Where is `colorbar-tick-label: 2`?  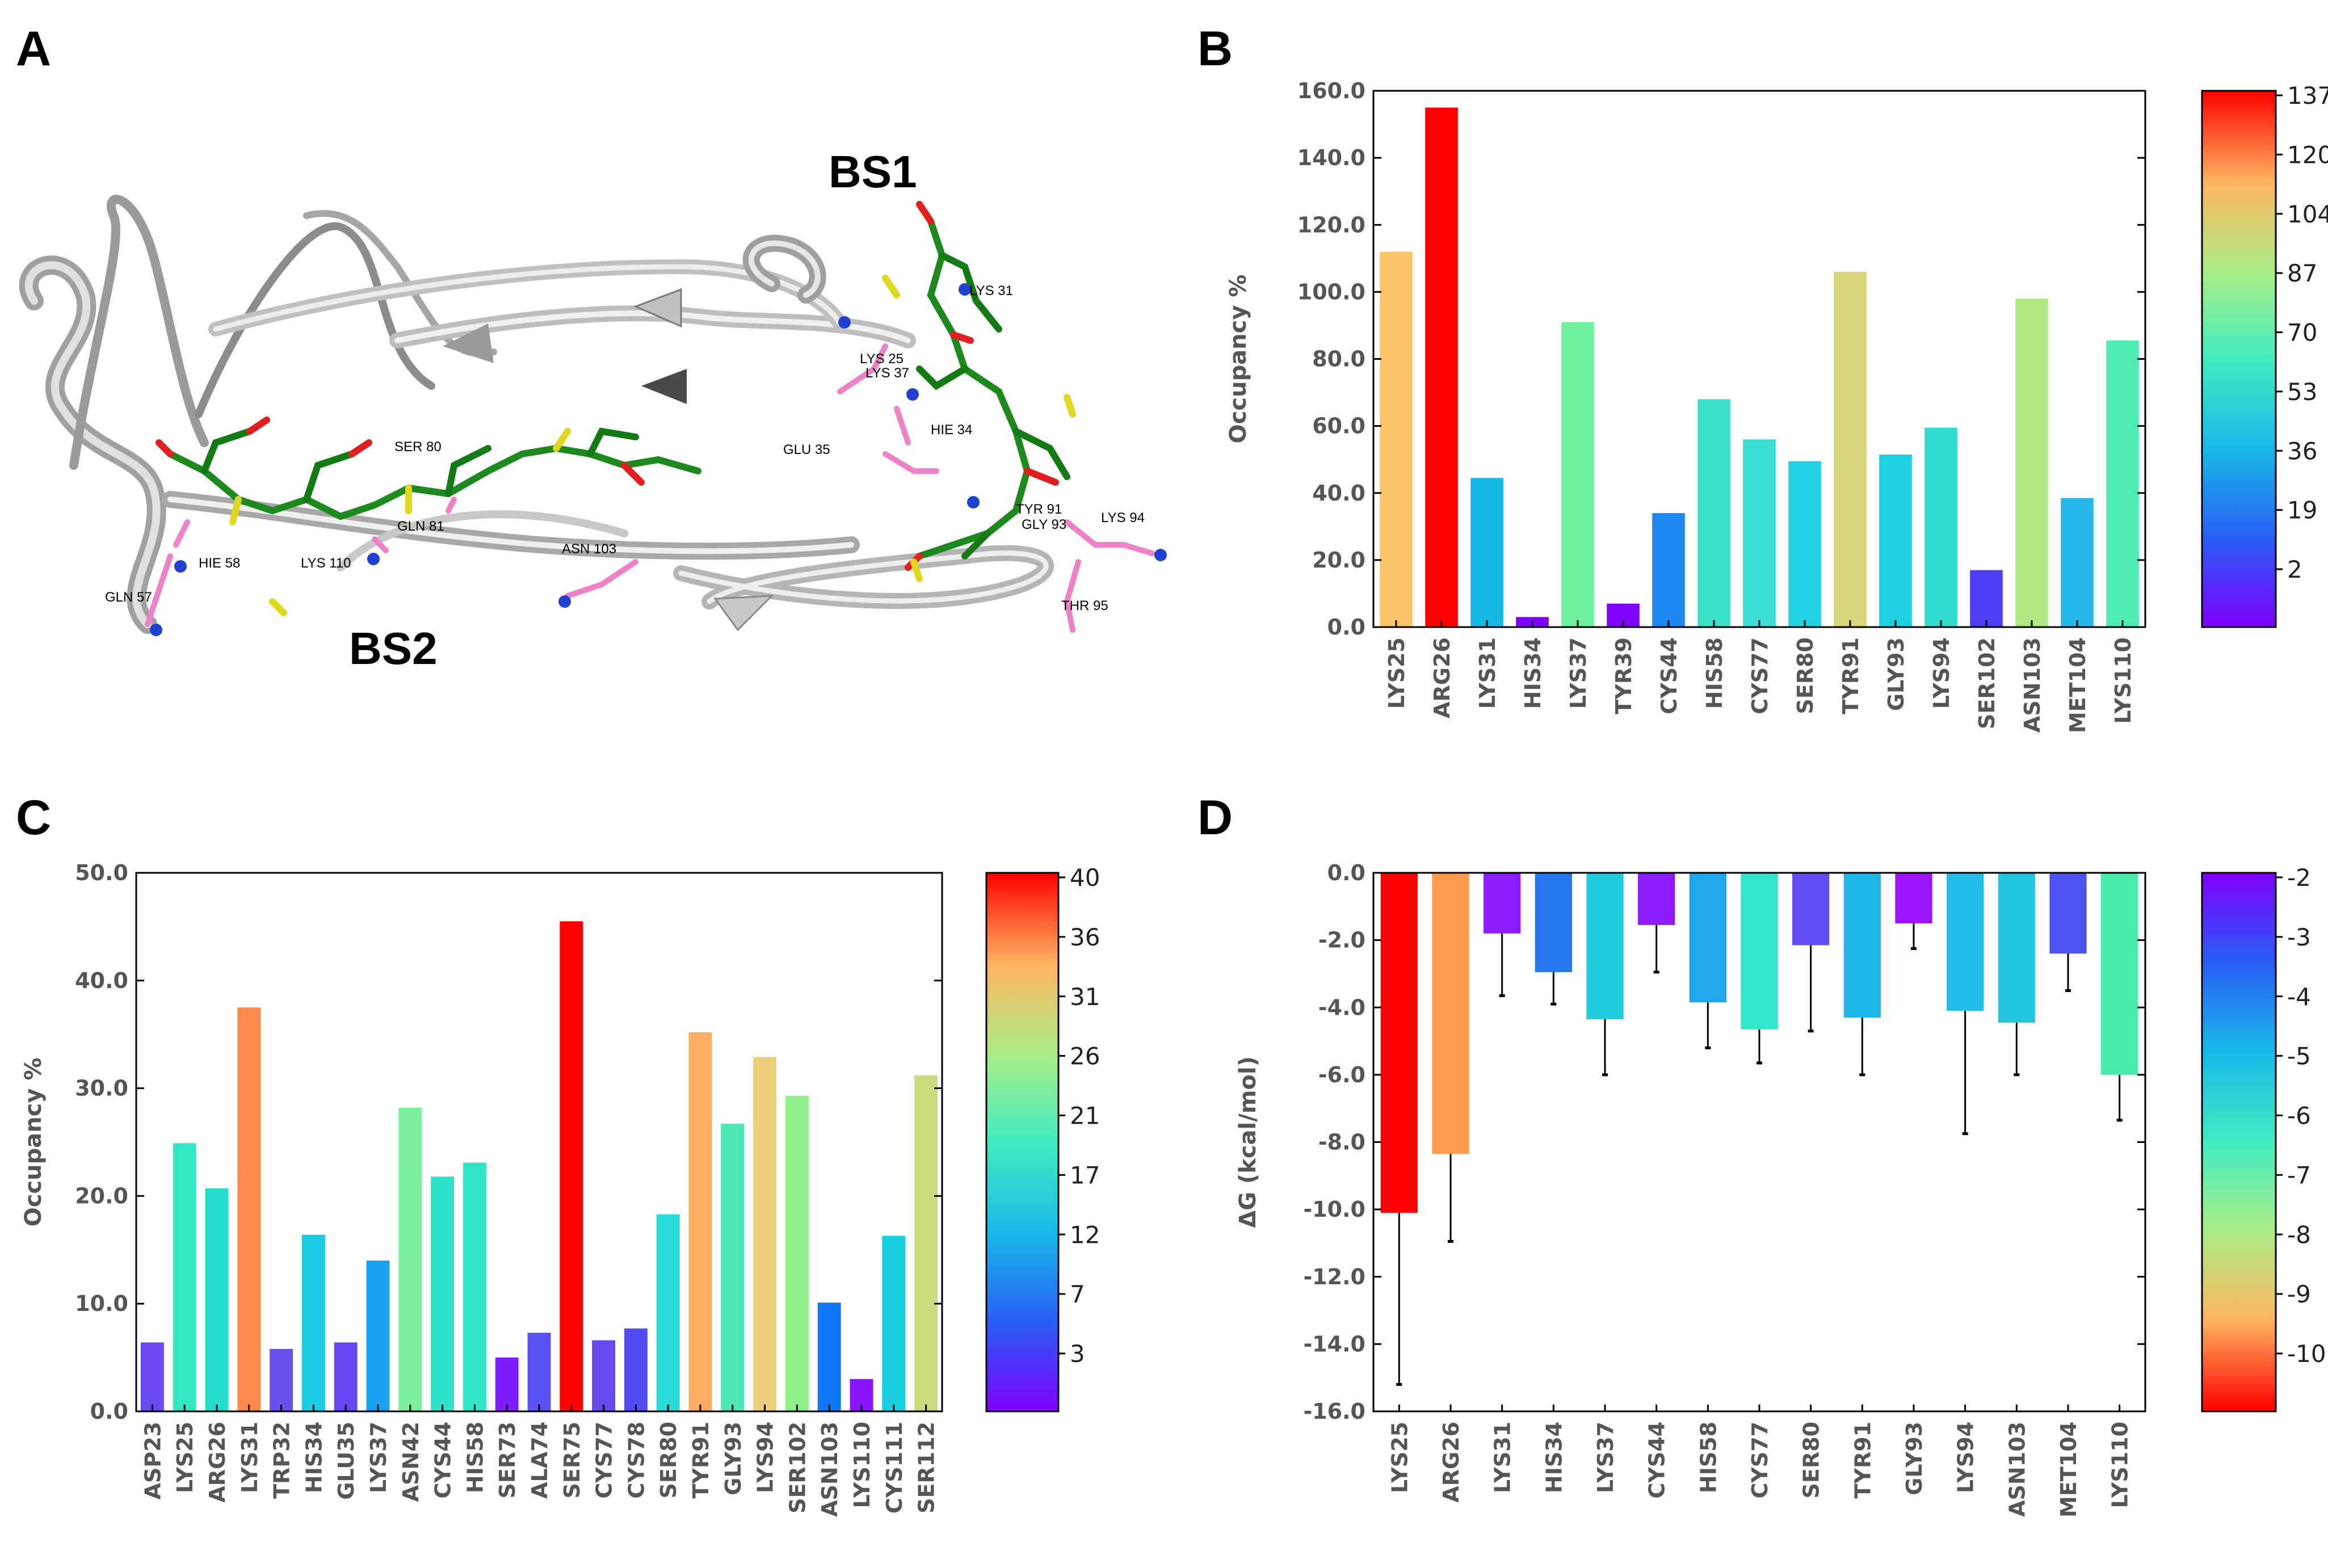
colorbar-tick-label: 2 is located at coordinates (2294, 569).